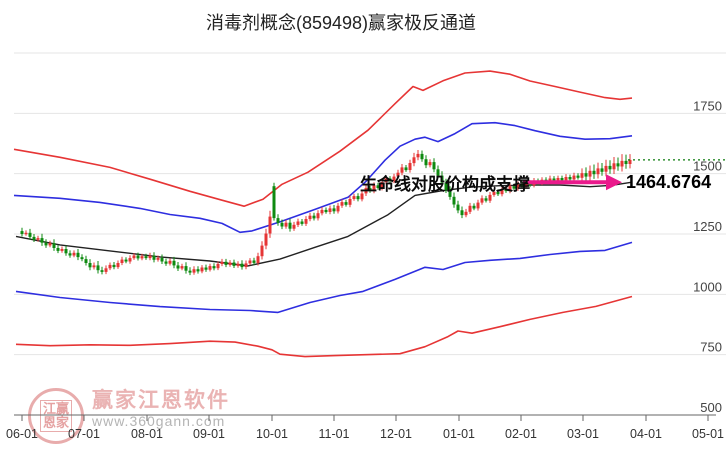 This screenshot has height=450, width=726. What do you see at coordinates (84, 434) in the screenshot?
I see `x-tick-label: 07-01` at bounding box center [84, 434].